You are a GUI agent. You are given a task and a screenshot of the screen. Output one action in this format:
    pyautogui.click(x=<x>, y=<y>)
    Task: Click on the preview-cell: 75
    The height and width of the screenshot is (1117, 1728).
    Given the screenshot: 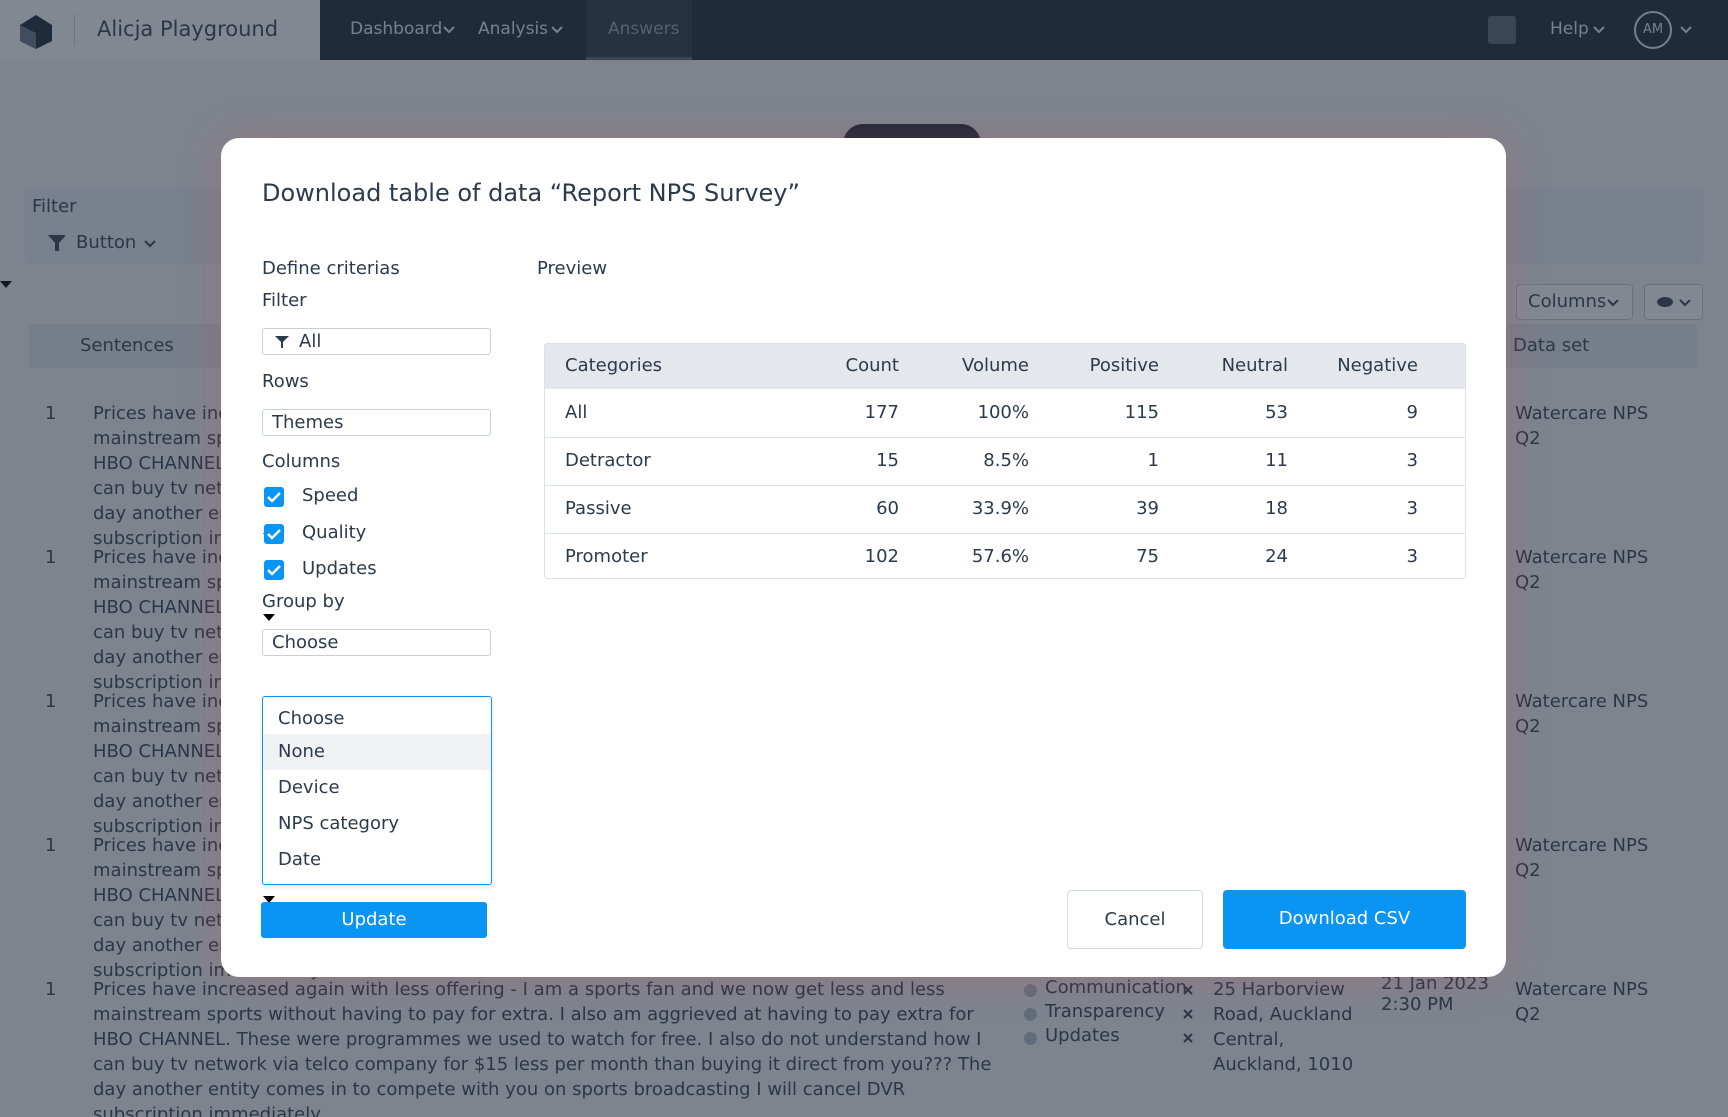 What is the action you would take?
    pyautogui.click(x=1147, y=556)
    